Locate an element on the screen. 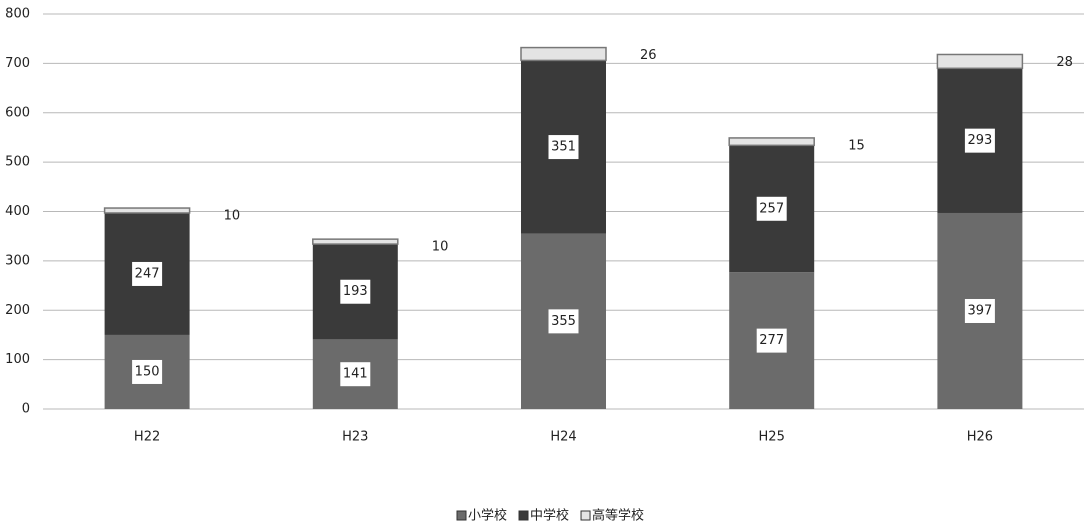  y-tick-label: 300 is located at coordinates (17, 260).